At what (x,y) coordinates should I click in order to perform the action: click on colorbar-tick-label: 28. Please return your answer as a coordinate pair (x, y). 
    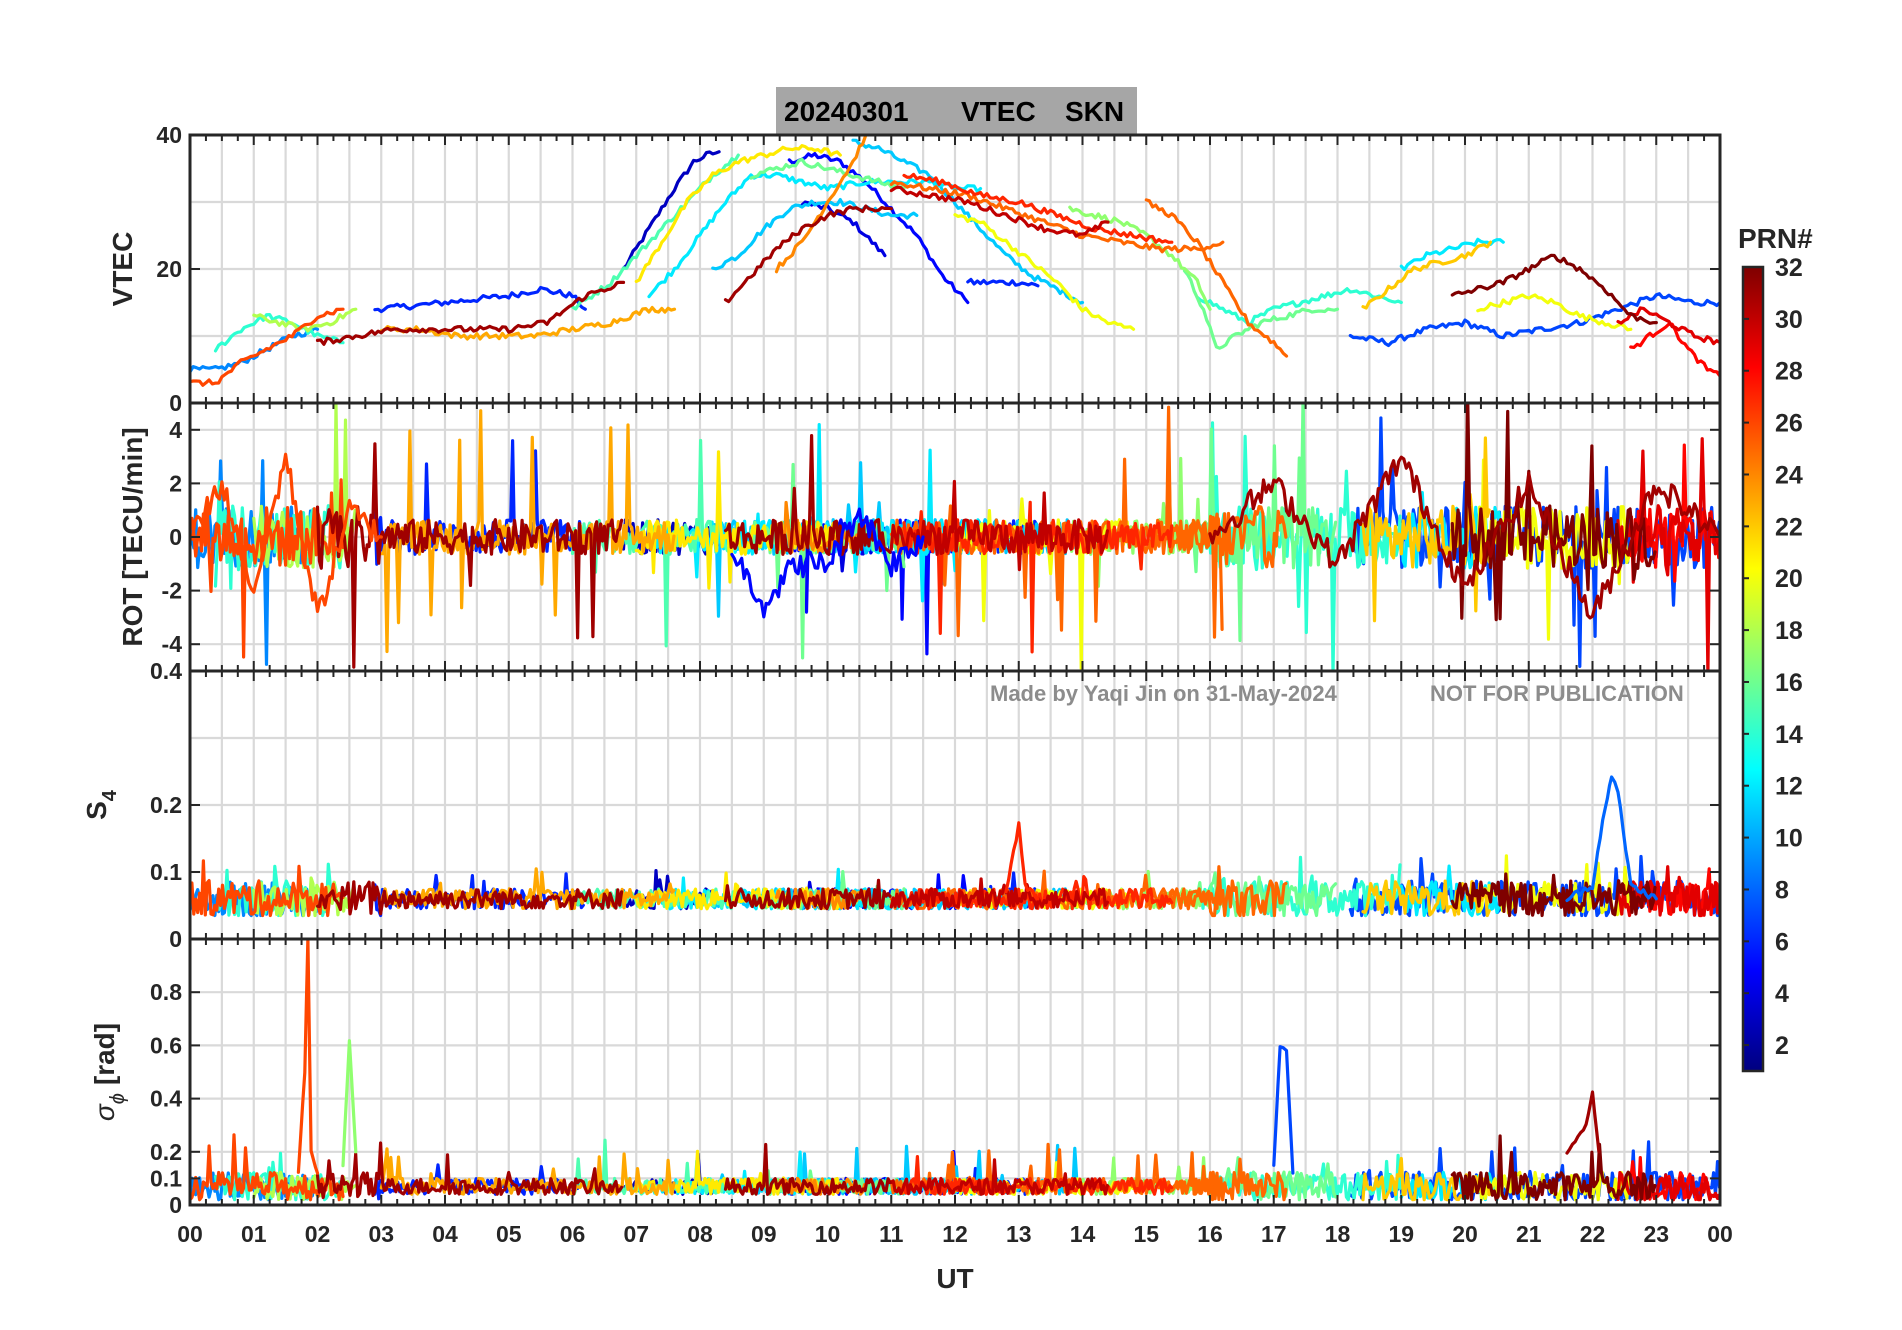
    Looking at the image, I should click on (1789, 372).